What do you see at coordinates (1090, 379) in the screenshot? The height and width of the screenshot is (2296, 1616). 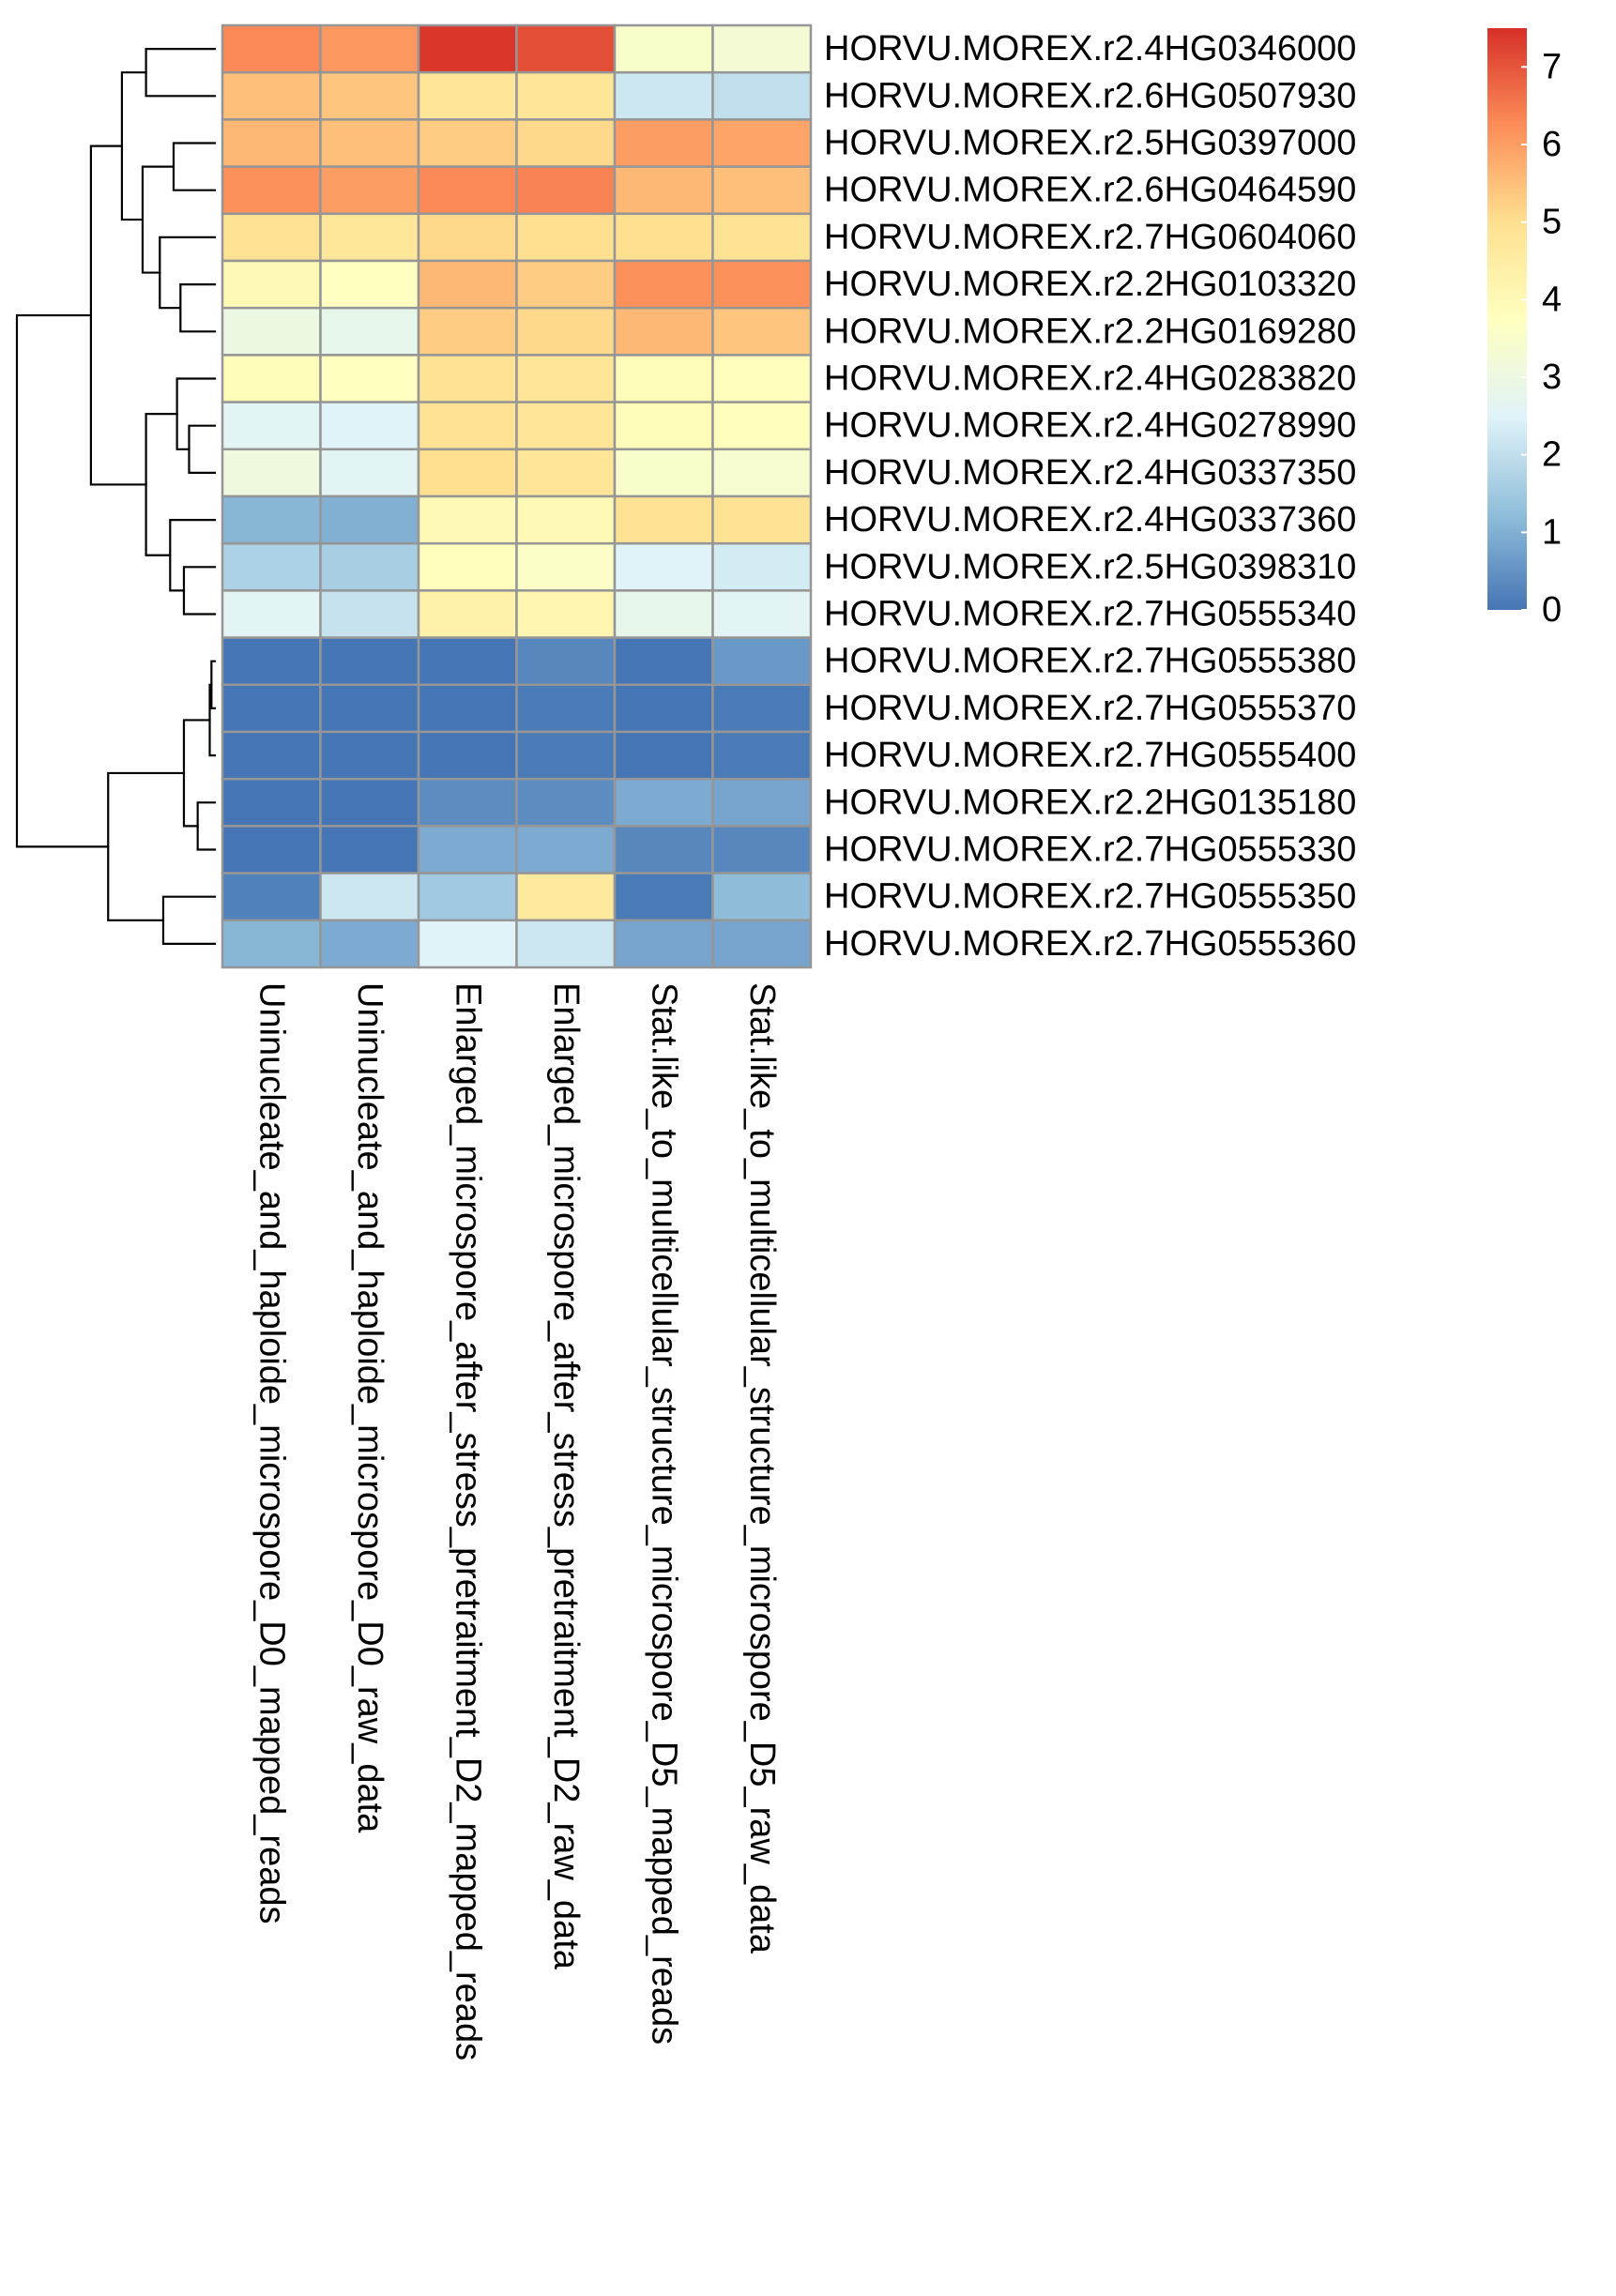 I see `row-label: HORVU.MOREX.r2.4HG0283820` at bounding box center [1090, 379].